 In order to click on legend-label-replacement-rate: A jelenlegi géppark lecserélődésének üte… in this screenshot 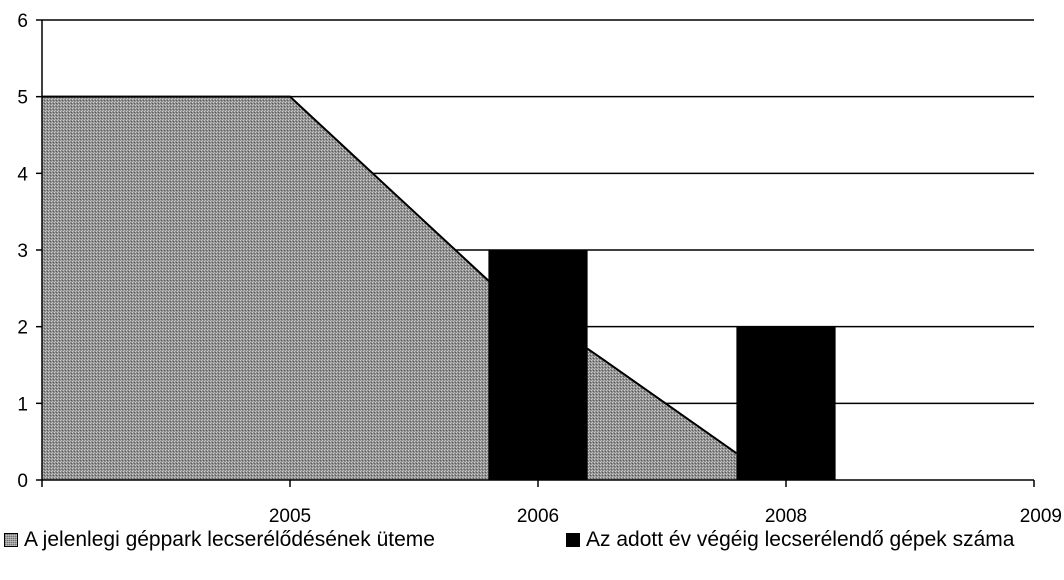, I will do `click(229, 539)`.